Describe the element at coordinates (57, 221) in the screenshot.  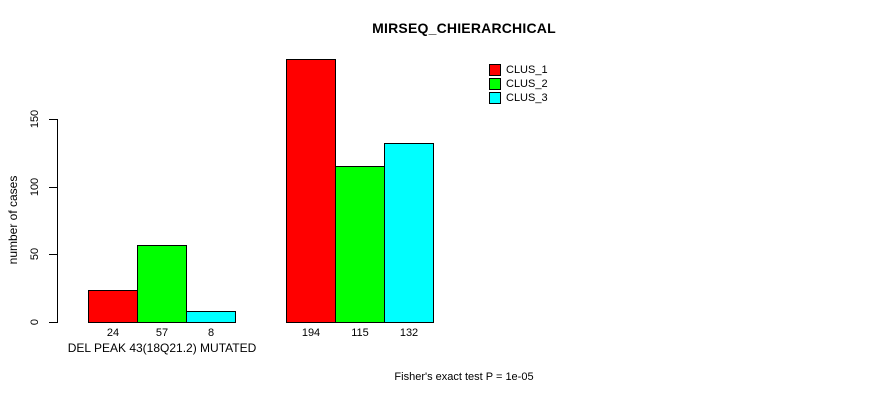
I see `y-axis-line` at that location.